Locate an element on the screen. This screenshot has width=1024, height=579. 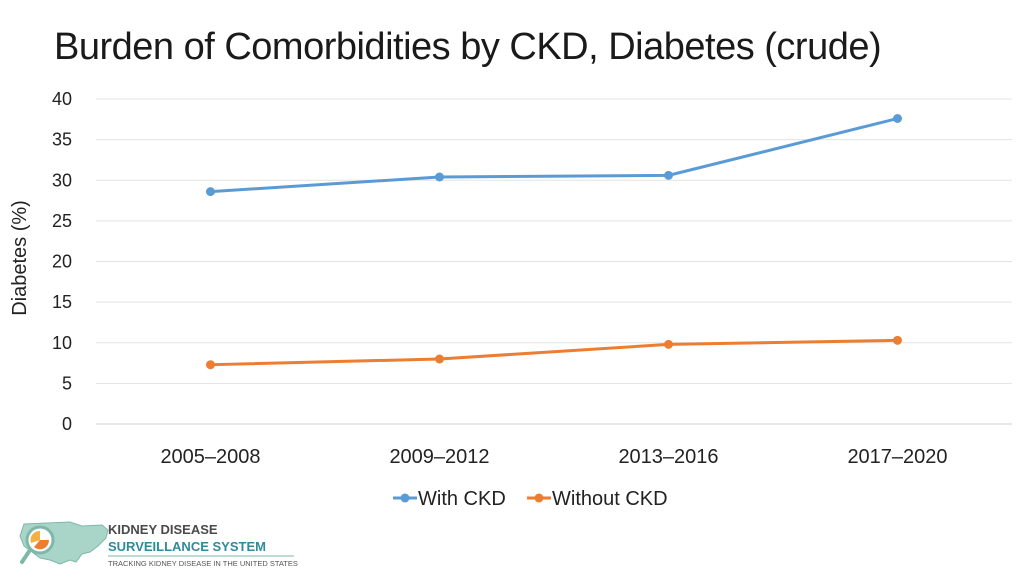
x-tick-label: 2009–2012 is located at coordinates (439, 457).